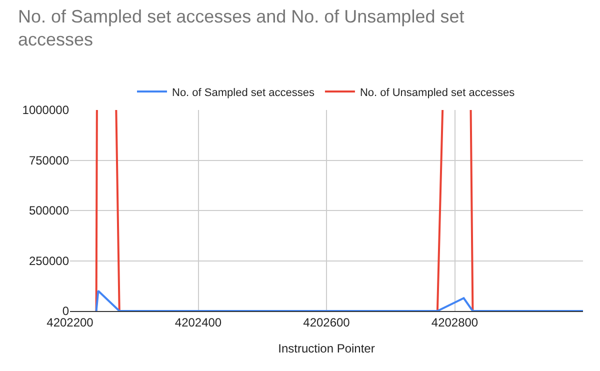 This screenshot has height=371, width=600. What do you see at coordinates (326, 348) in the screenshot?
I see `x-axis-title: Instruction Pointer` at bounding box center [326, 348].